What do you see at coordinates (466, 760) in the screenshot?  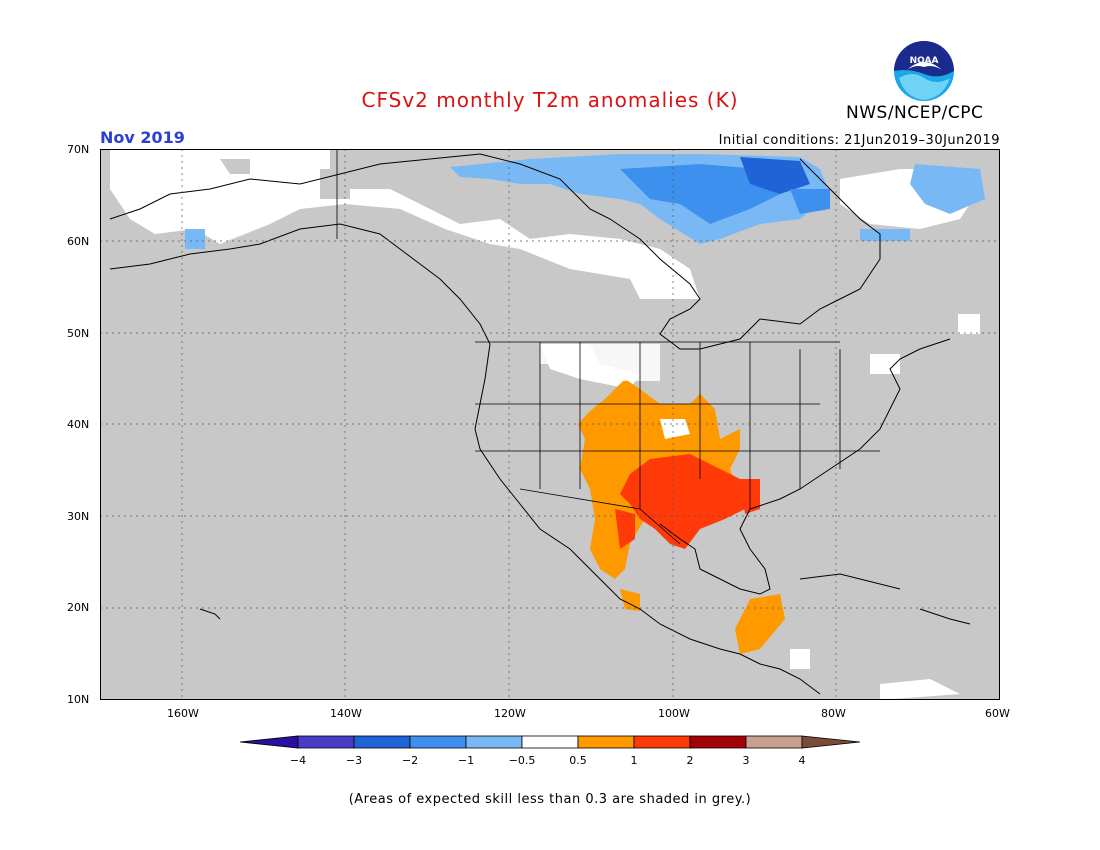 I see `colorbar-label: −1` at bounding box center [466, 760].